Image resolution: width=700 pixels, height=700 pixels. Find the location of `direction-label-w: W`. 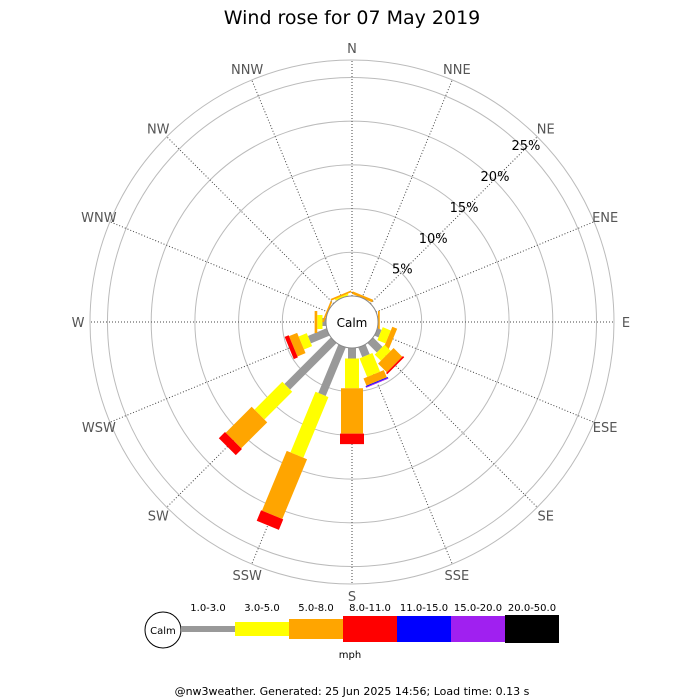

direction-label-w: W is located at coordinates (78, 323).